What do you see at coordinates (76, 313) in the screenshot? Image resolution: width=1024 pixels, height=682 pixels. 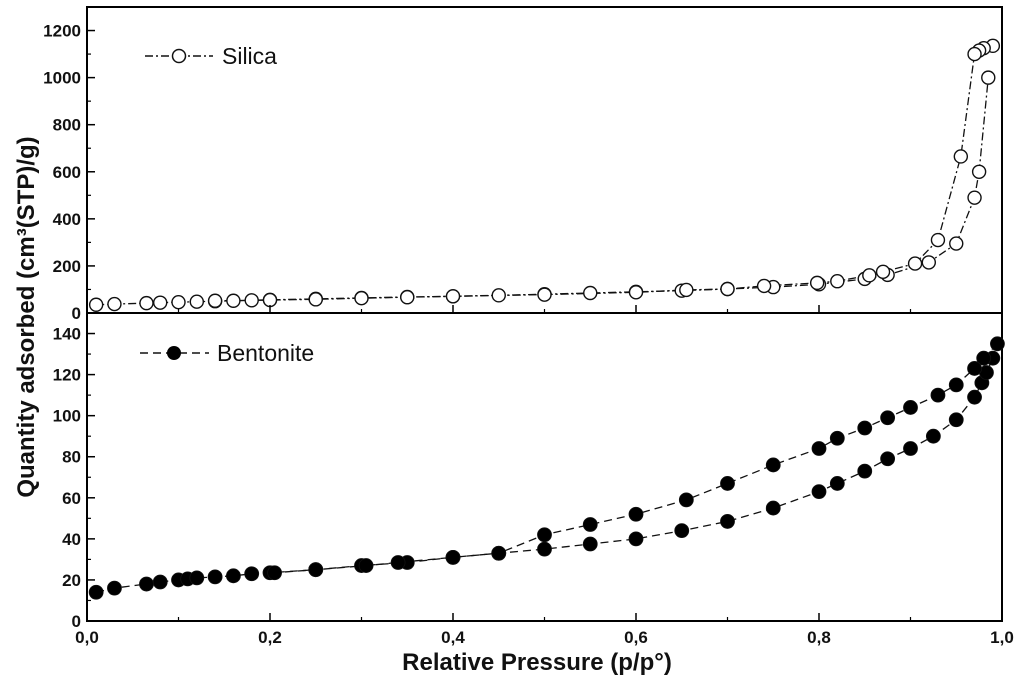 I see `top-y-tick-label: 0` at bounding box center [76, 313].